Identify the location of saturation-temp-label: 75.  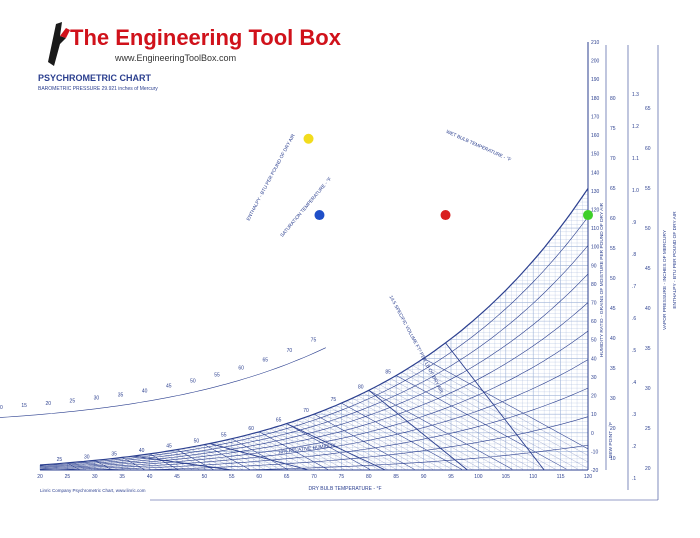
(334, 400).